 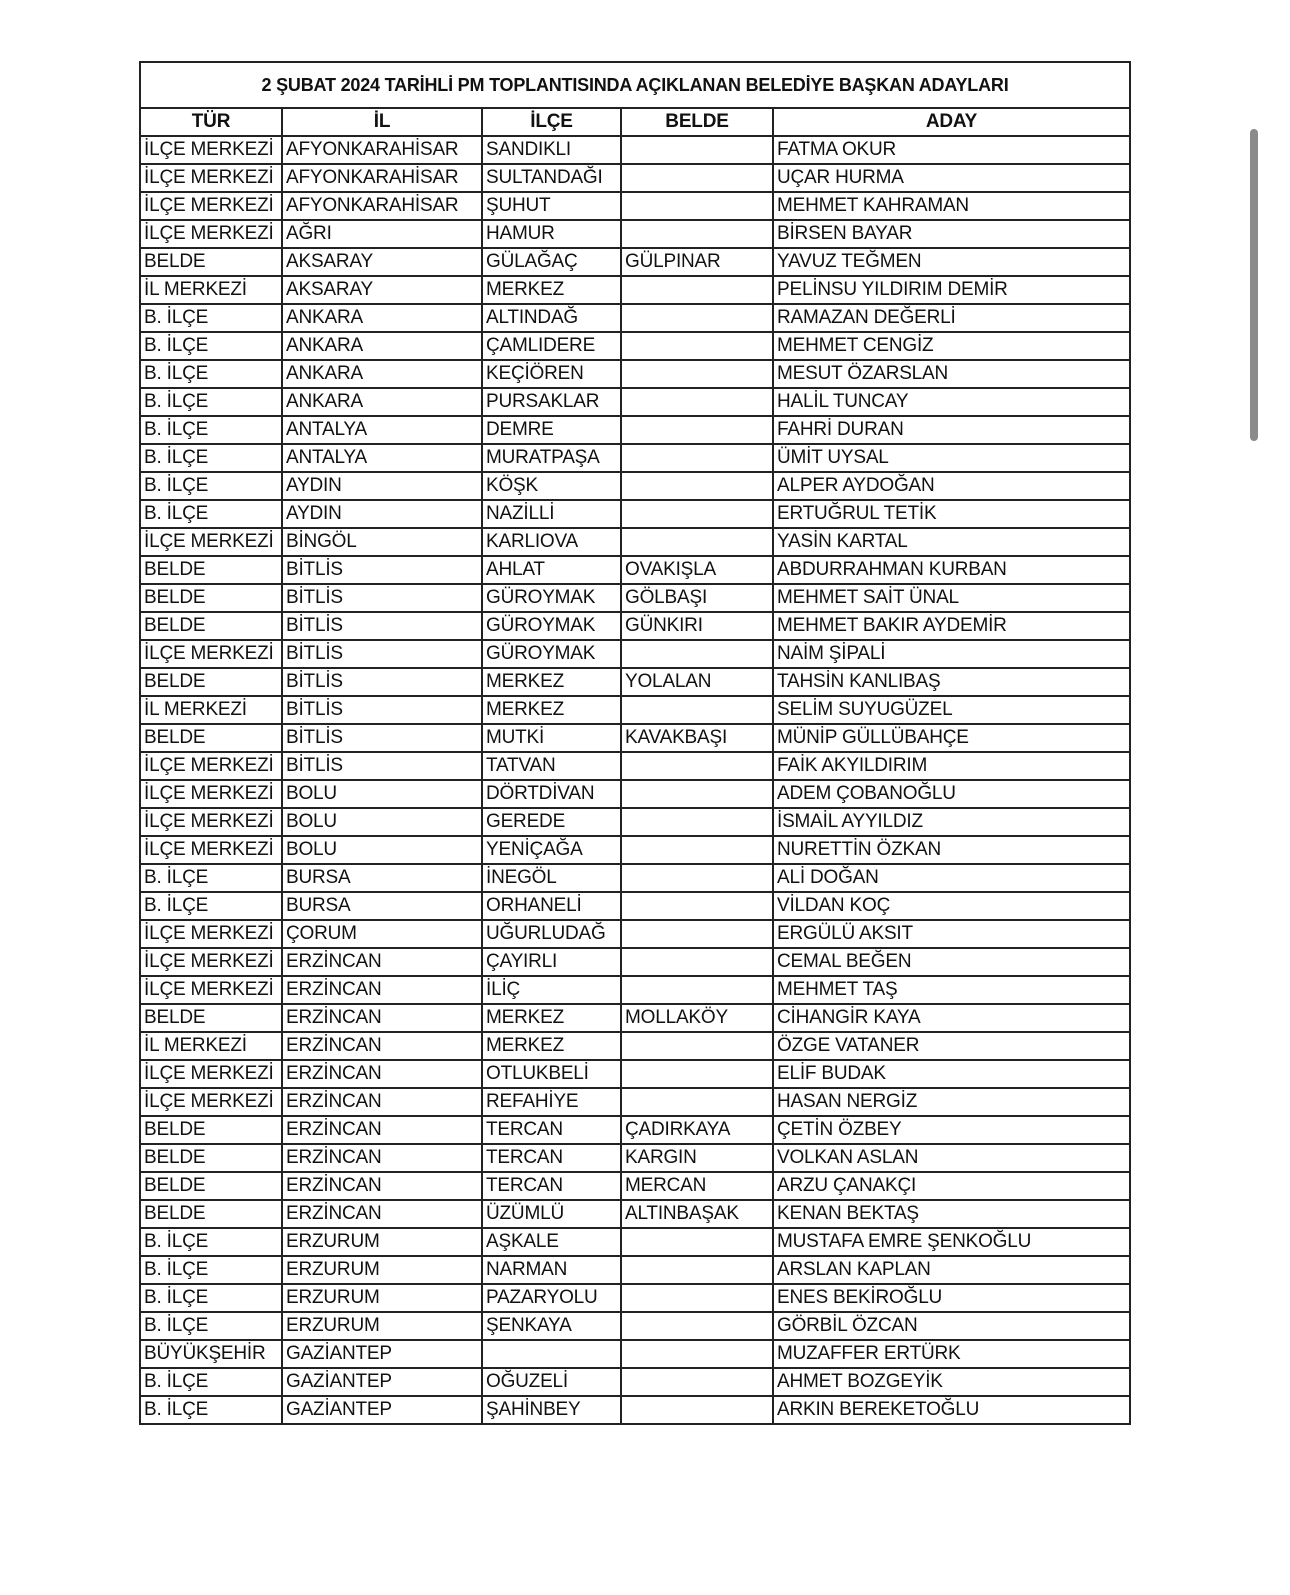 What do you see at coordinates (382, 794) in the screenshot?
I see `il-cell: BOLU` at bounding box center [382, 794].